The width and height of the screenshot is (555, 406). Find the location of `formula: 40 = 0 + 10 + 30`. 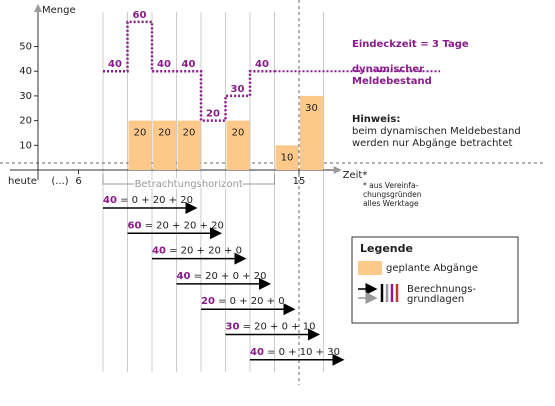

formula: 40 = 0 + 10 + 30 is located at coordinates (295, 352).